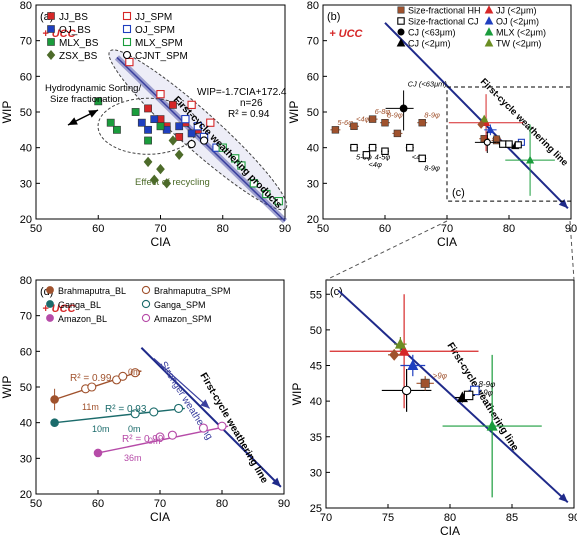  What do you see at coordinates (572, 518) in the screenshot?
I see `c-x-tick-label: 90` at bounding box center [572, 518].